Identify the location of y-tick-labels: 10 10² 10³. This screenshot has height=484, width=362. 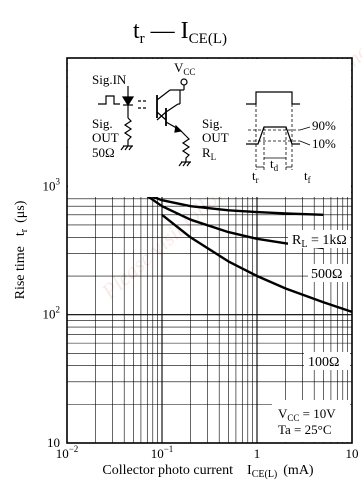
(52, 313).